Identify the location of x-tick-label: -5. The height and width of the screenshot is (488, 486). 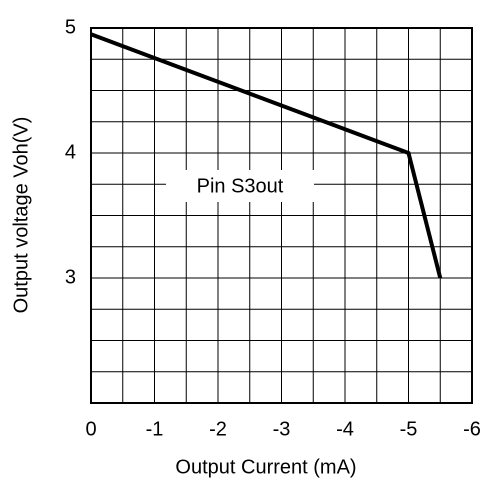
(409, 429).